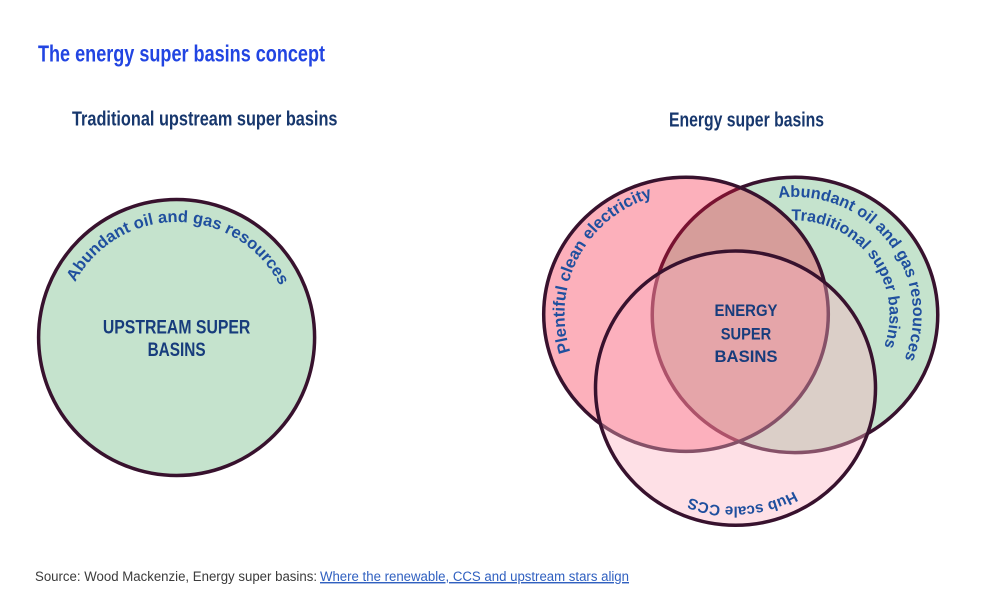 This screenshot has height=600, width=1000. Describe the element at coordinates (177, 327) in the screenshot. I see `svg-text: UPSTREAM SUPER` at that location.